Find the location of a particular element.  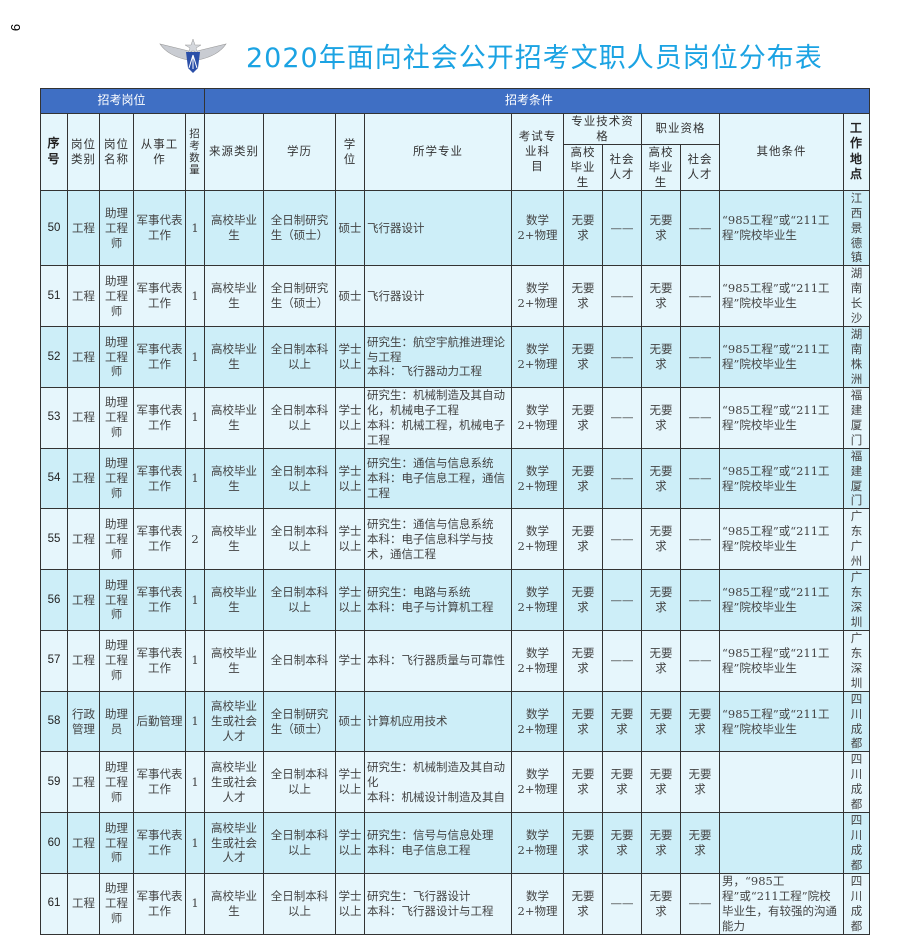

cell-category: 行政管理 is located at coordinates (83, 721).